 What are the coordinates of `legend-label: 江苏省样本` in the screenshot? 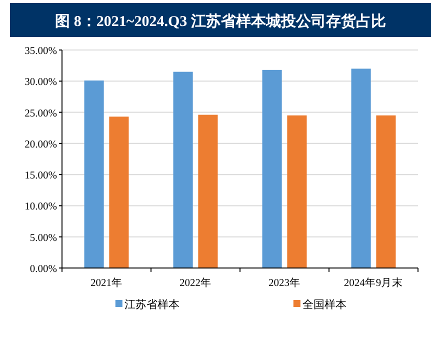 It's located at (152, 304).